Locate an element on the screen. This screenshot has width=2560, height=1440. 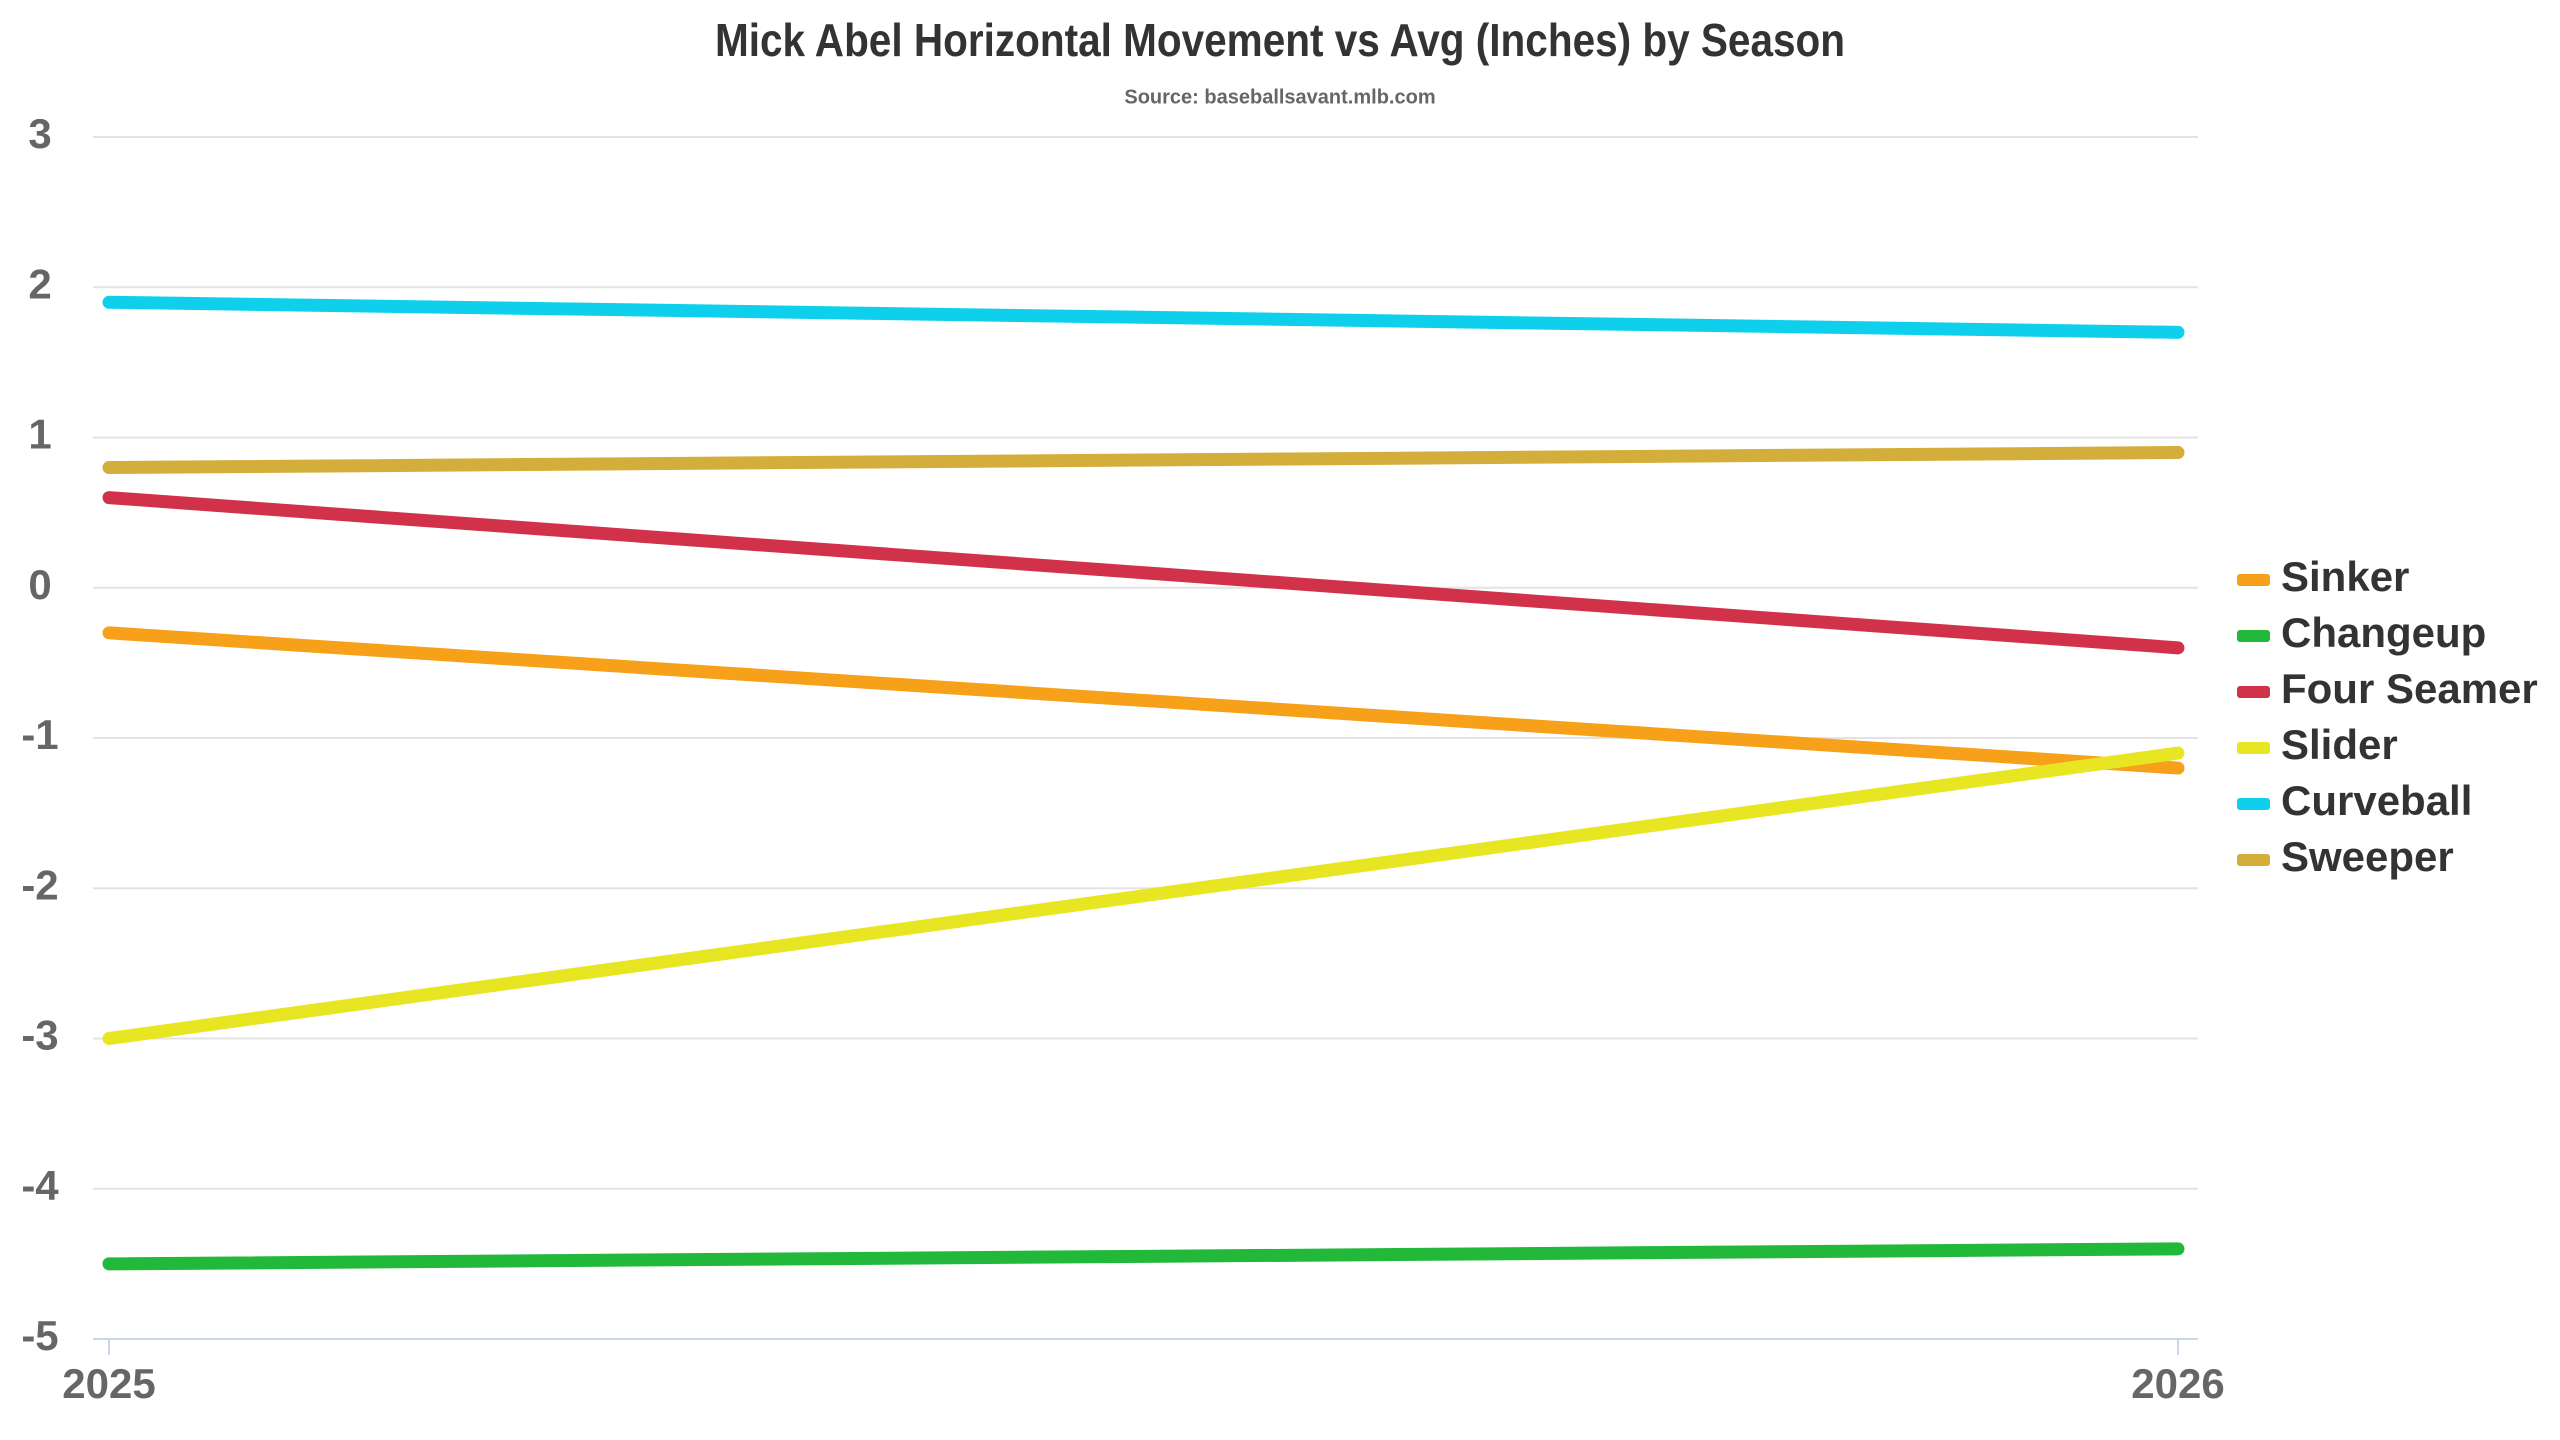
legend-label: Sweeper is located at coordinates (2367, 856).